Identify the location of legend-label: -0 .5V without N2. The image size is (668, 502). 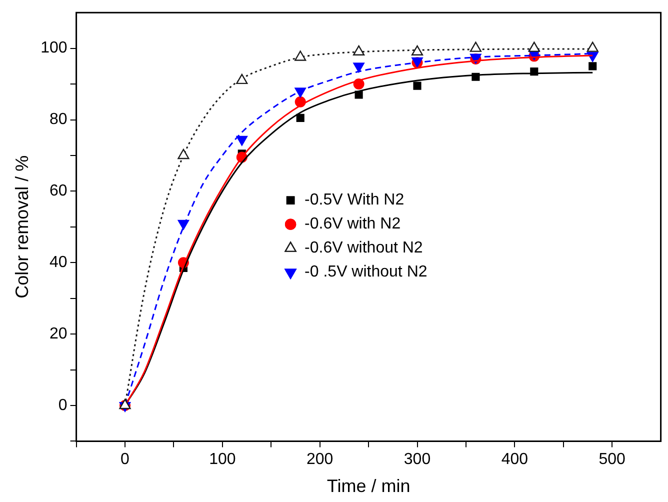
(366, 272).